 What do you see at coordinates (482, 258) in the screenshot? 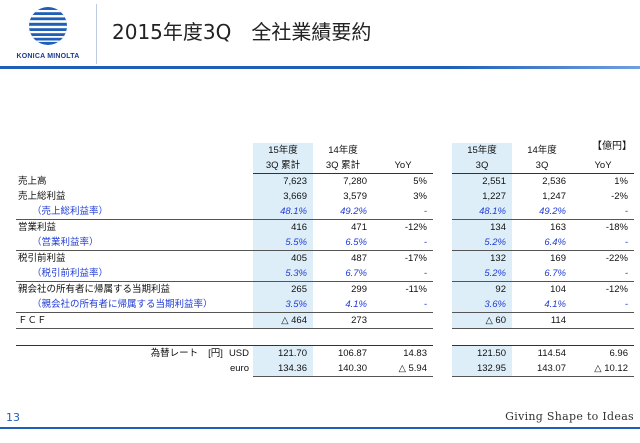
I see `row-value-cell: 132` at bounding box center [482, 258].